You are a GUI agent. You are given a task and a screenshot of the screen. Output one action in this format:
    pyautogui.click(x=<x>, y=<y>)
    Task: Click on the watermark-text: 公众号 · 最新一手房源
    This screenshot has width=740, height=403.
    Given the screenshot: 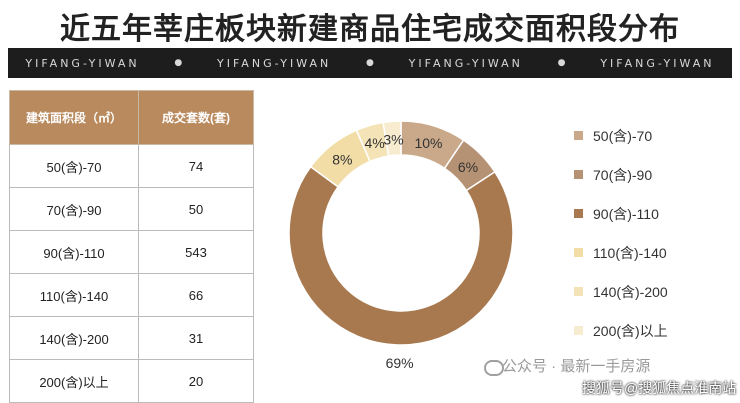 What is the action you would take?
    pyautogui.click(x=576, y=366)
    